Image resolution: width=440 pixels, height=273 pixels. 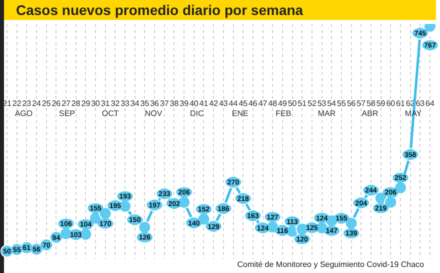 What do you see at coordinates (303, 103) in the screenshot?
I see `x-tick-label: 51` at bounding box center [303, 103].